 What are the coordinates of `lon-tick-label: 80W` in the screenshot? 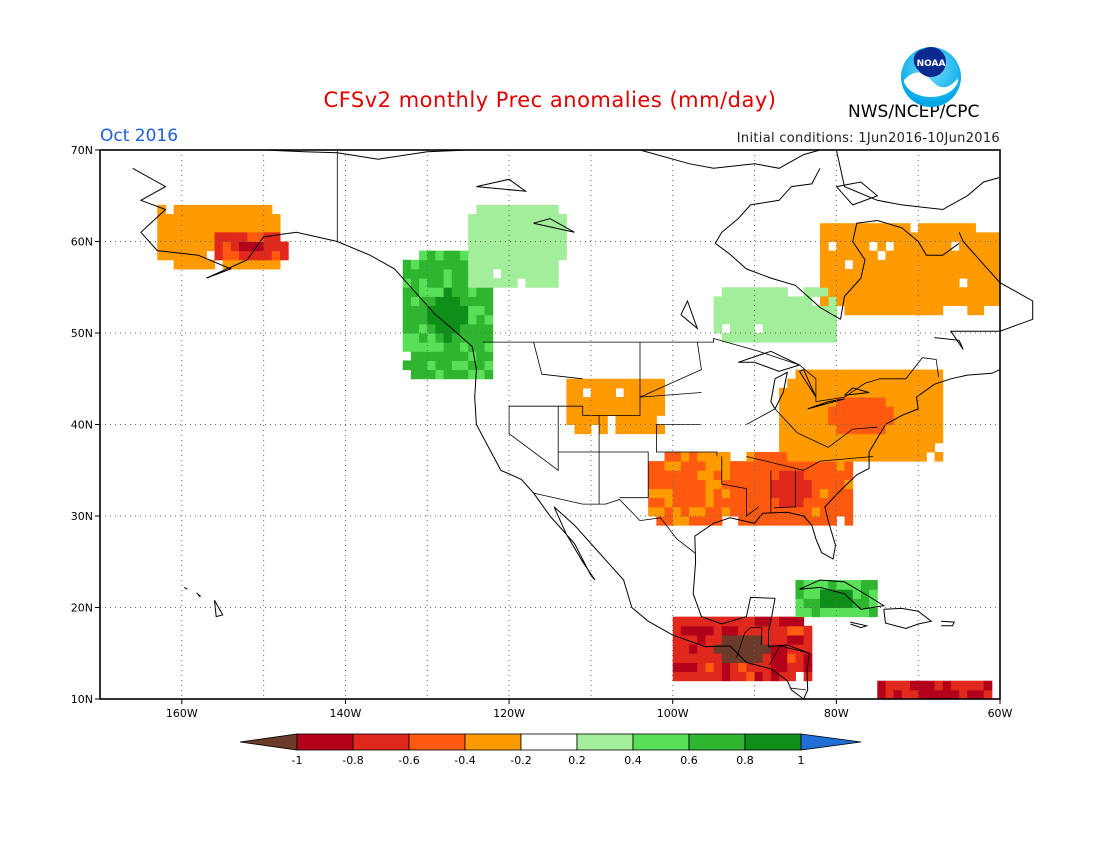 It's located at (836, 713).